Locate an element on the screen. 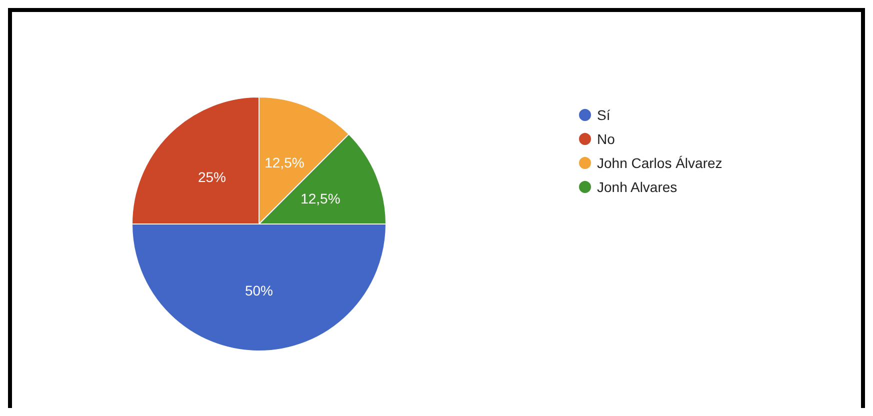 The height and width of the screenshot is (416, 873). data-label: 25% is located at coordinates (212, 176).